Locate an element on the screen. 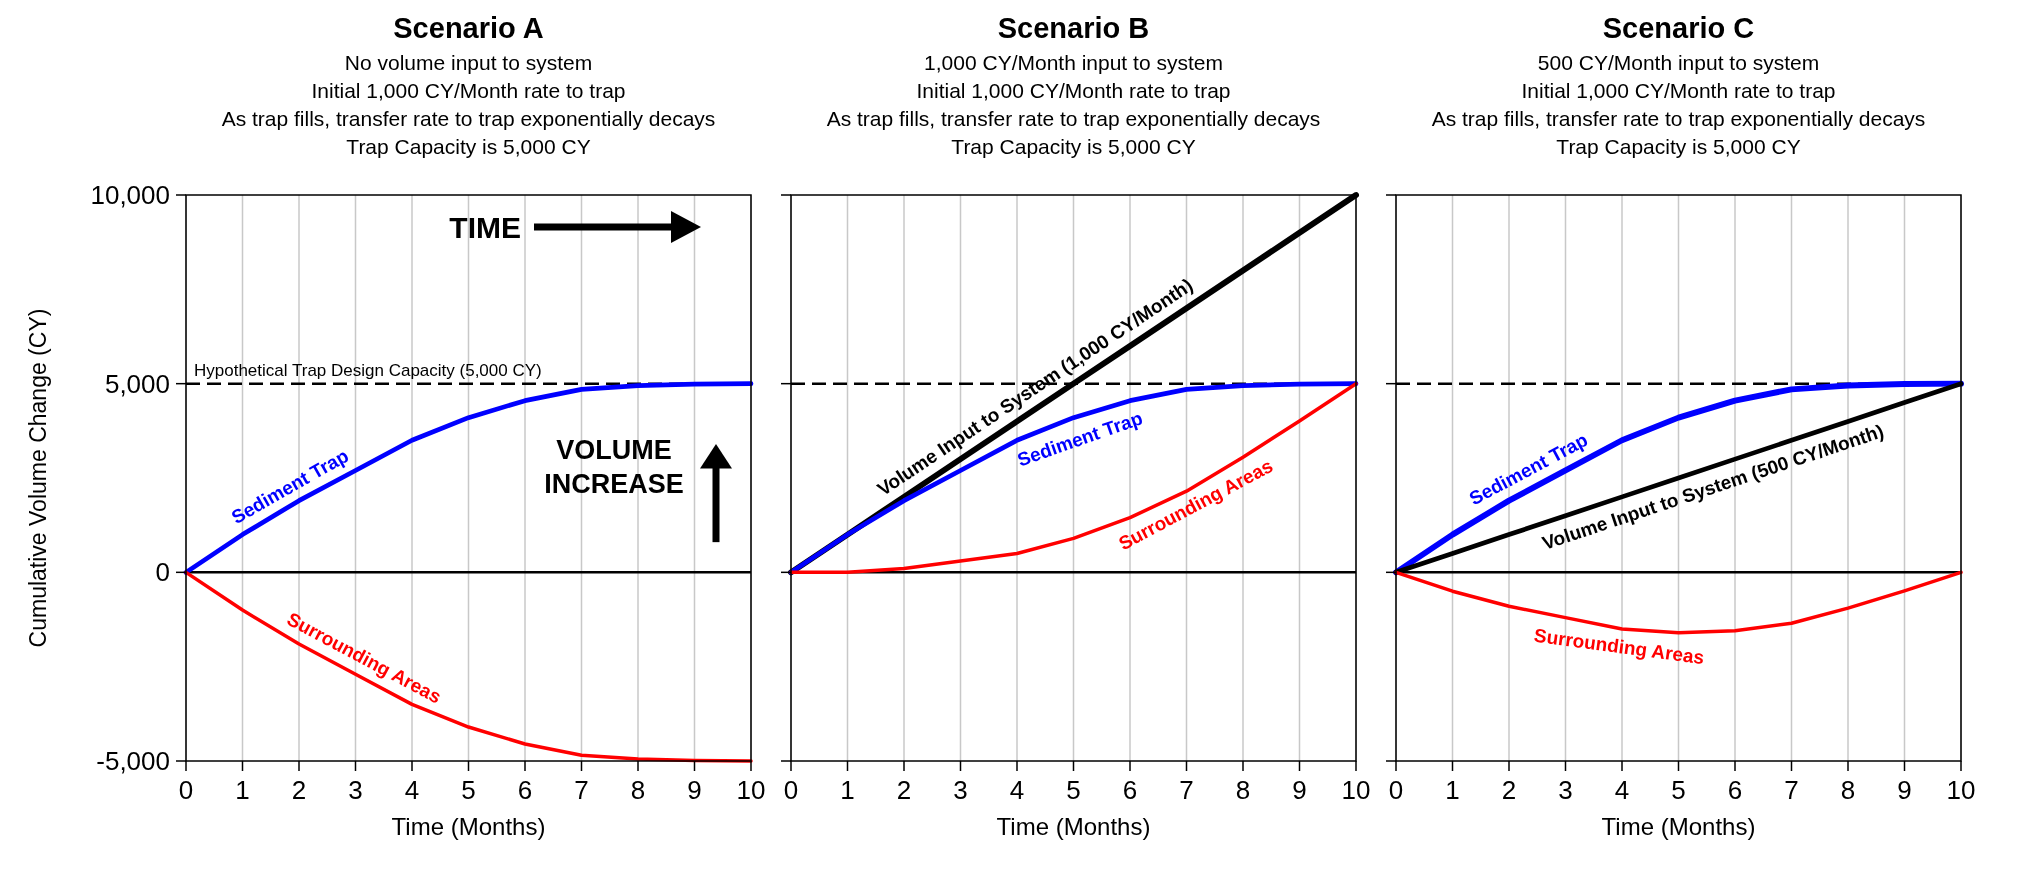 The image size is (2017, 870). text: Surrounding Areas is located at coordinates (1619, 646).